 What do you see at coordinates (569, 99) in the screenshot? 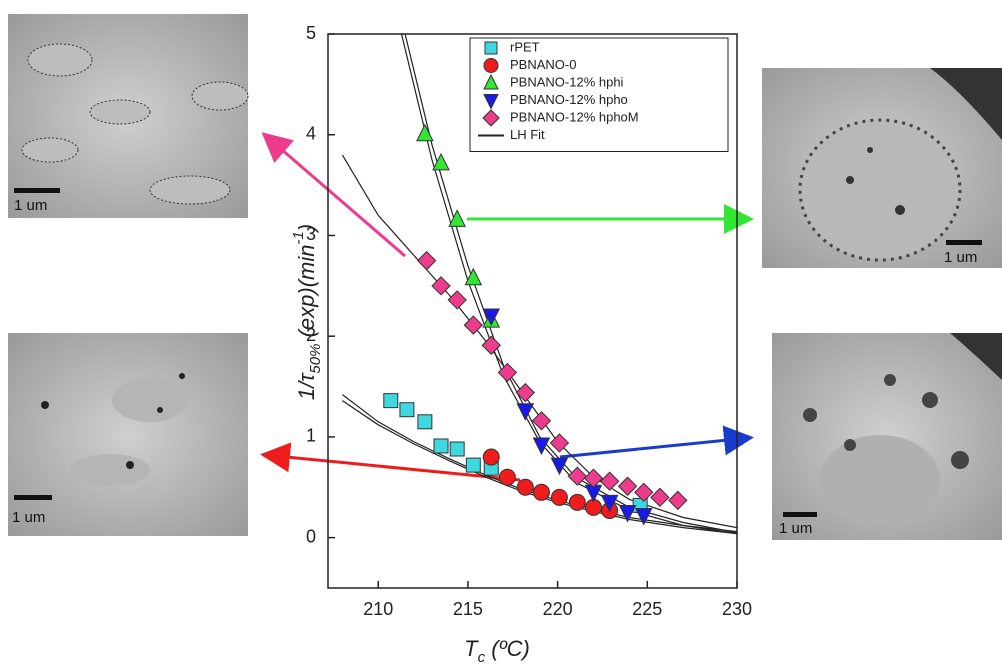
I see `legend-label: PBNANO-12% hpho` at bounding box center [569, 99].